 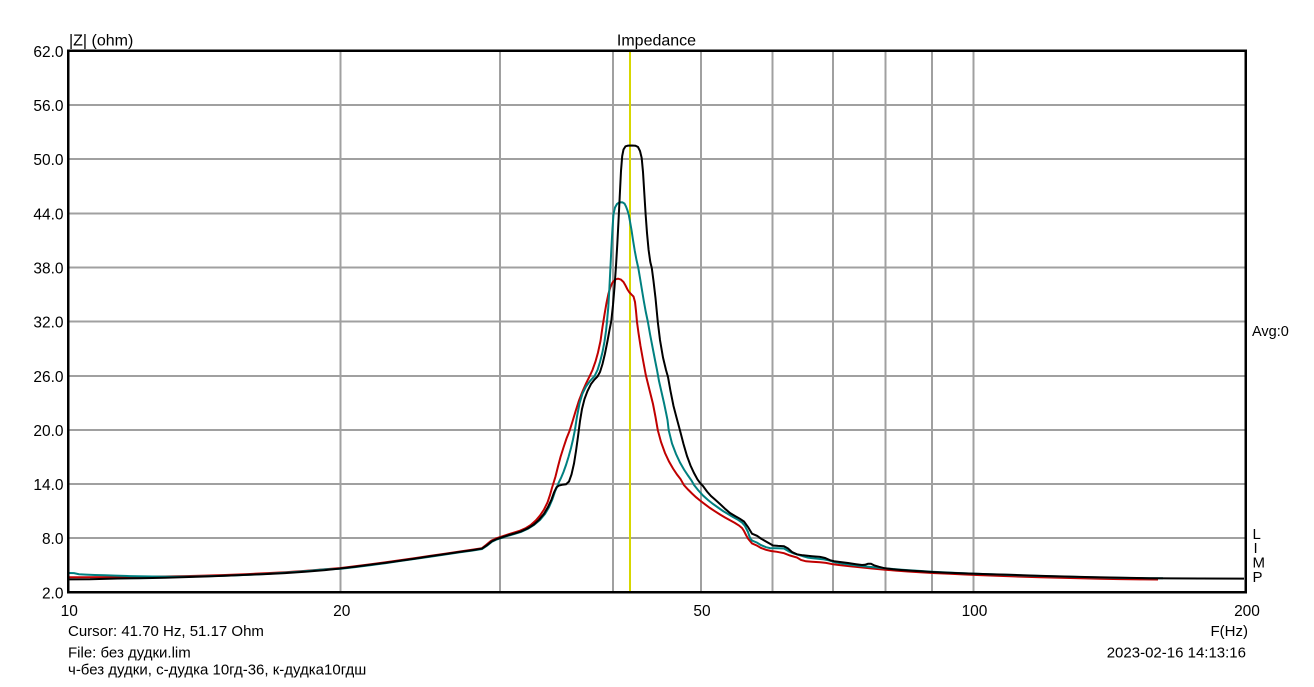 I want to click on svg-text: Cursor: 41.70 Hz, 51.17 Ohm, so click(x=166, y=631).